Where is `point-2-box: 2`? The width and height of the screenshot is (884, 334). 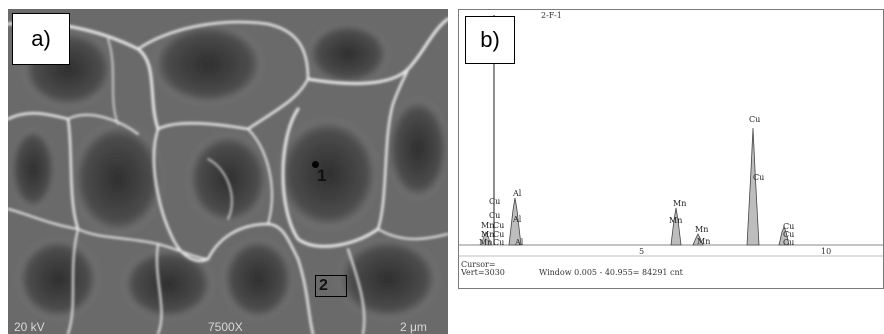 point-2-box: 2 is located at coordinates (331, 286).